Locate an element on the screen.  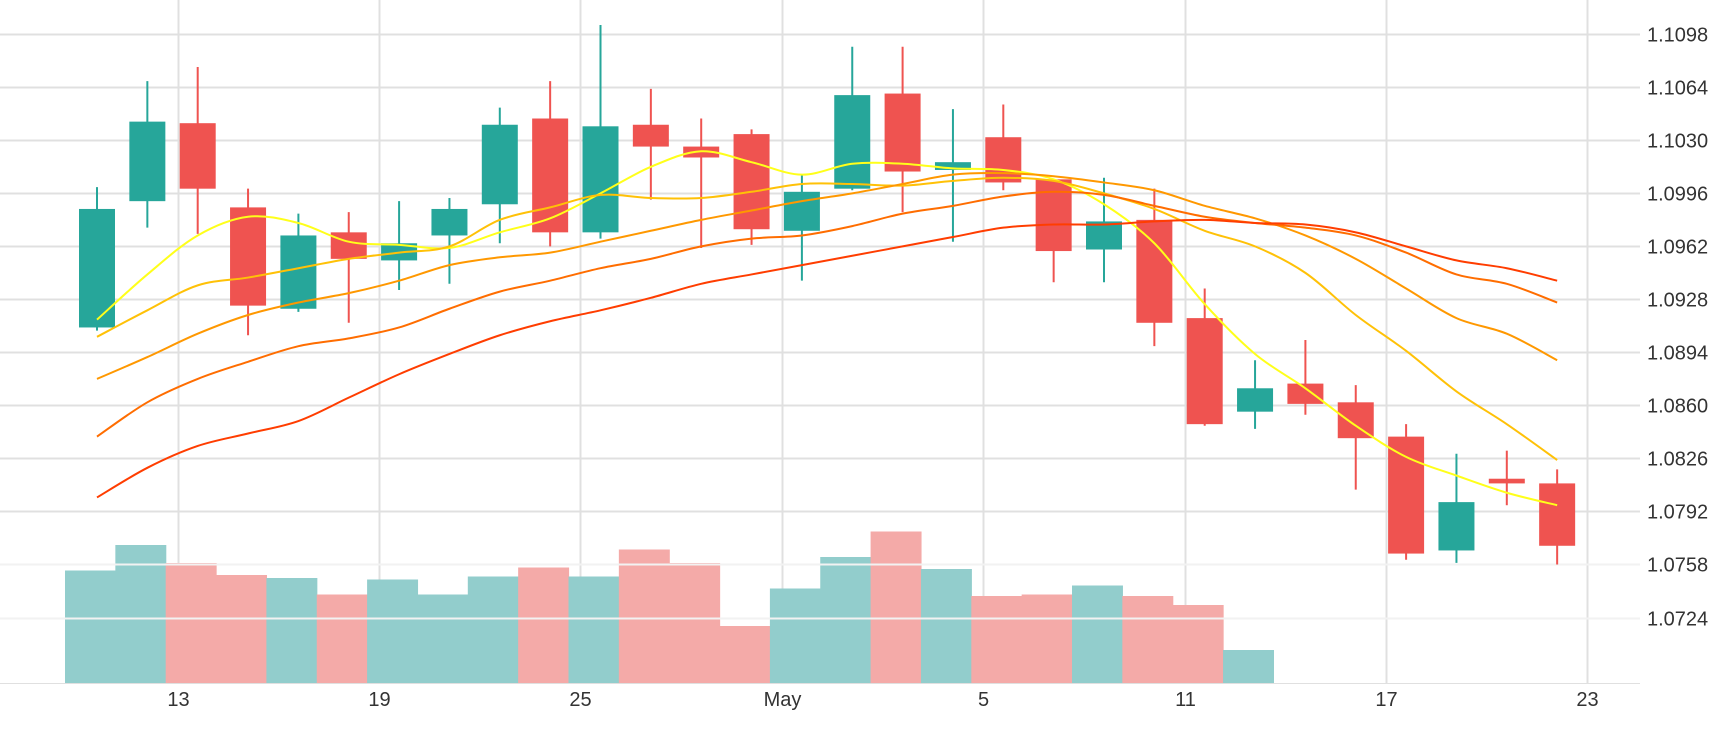
x-tick-label: May is located at coordinates (783, 700).